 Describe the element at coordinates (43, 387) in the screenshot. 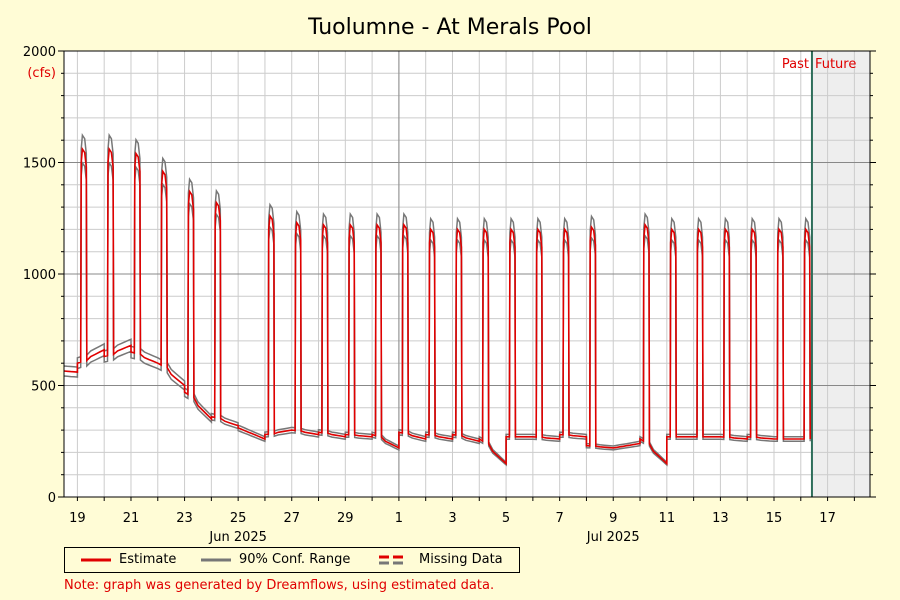

I see `y-tick-label: 500` at that location.